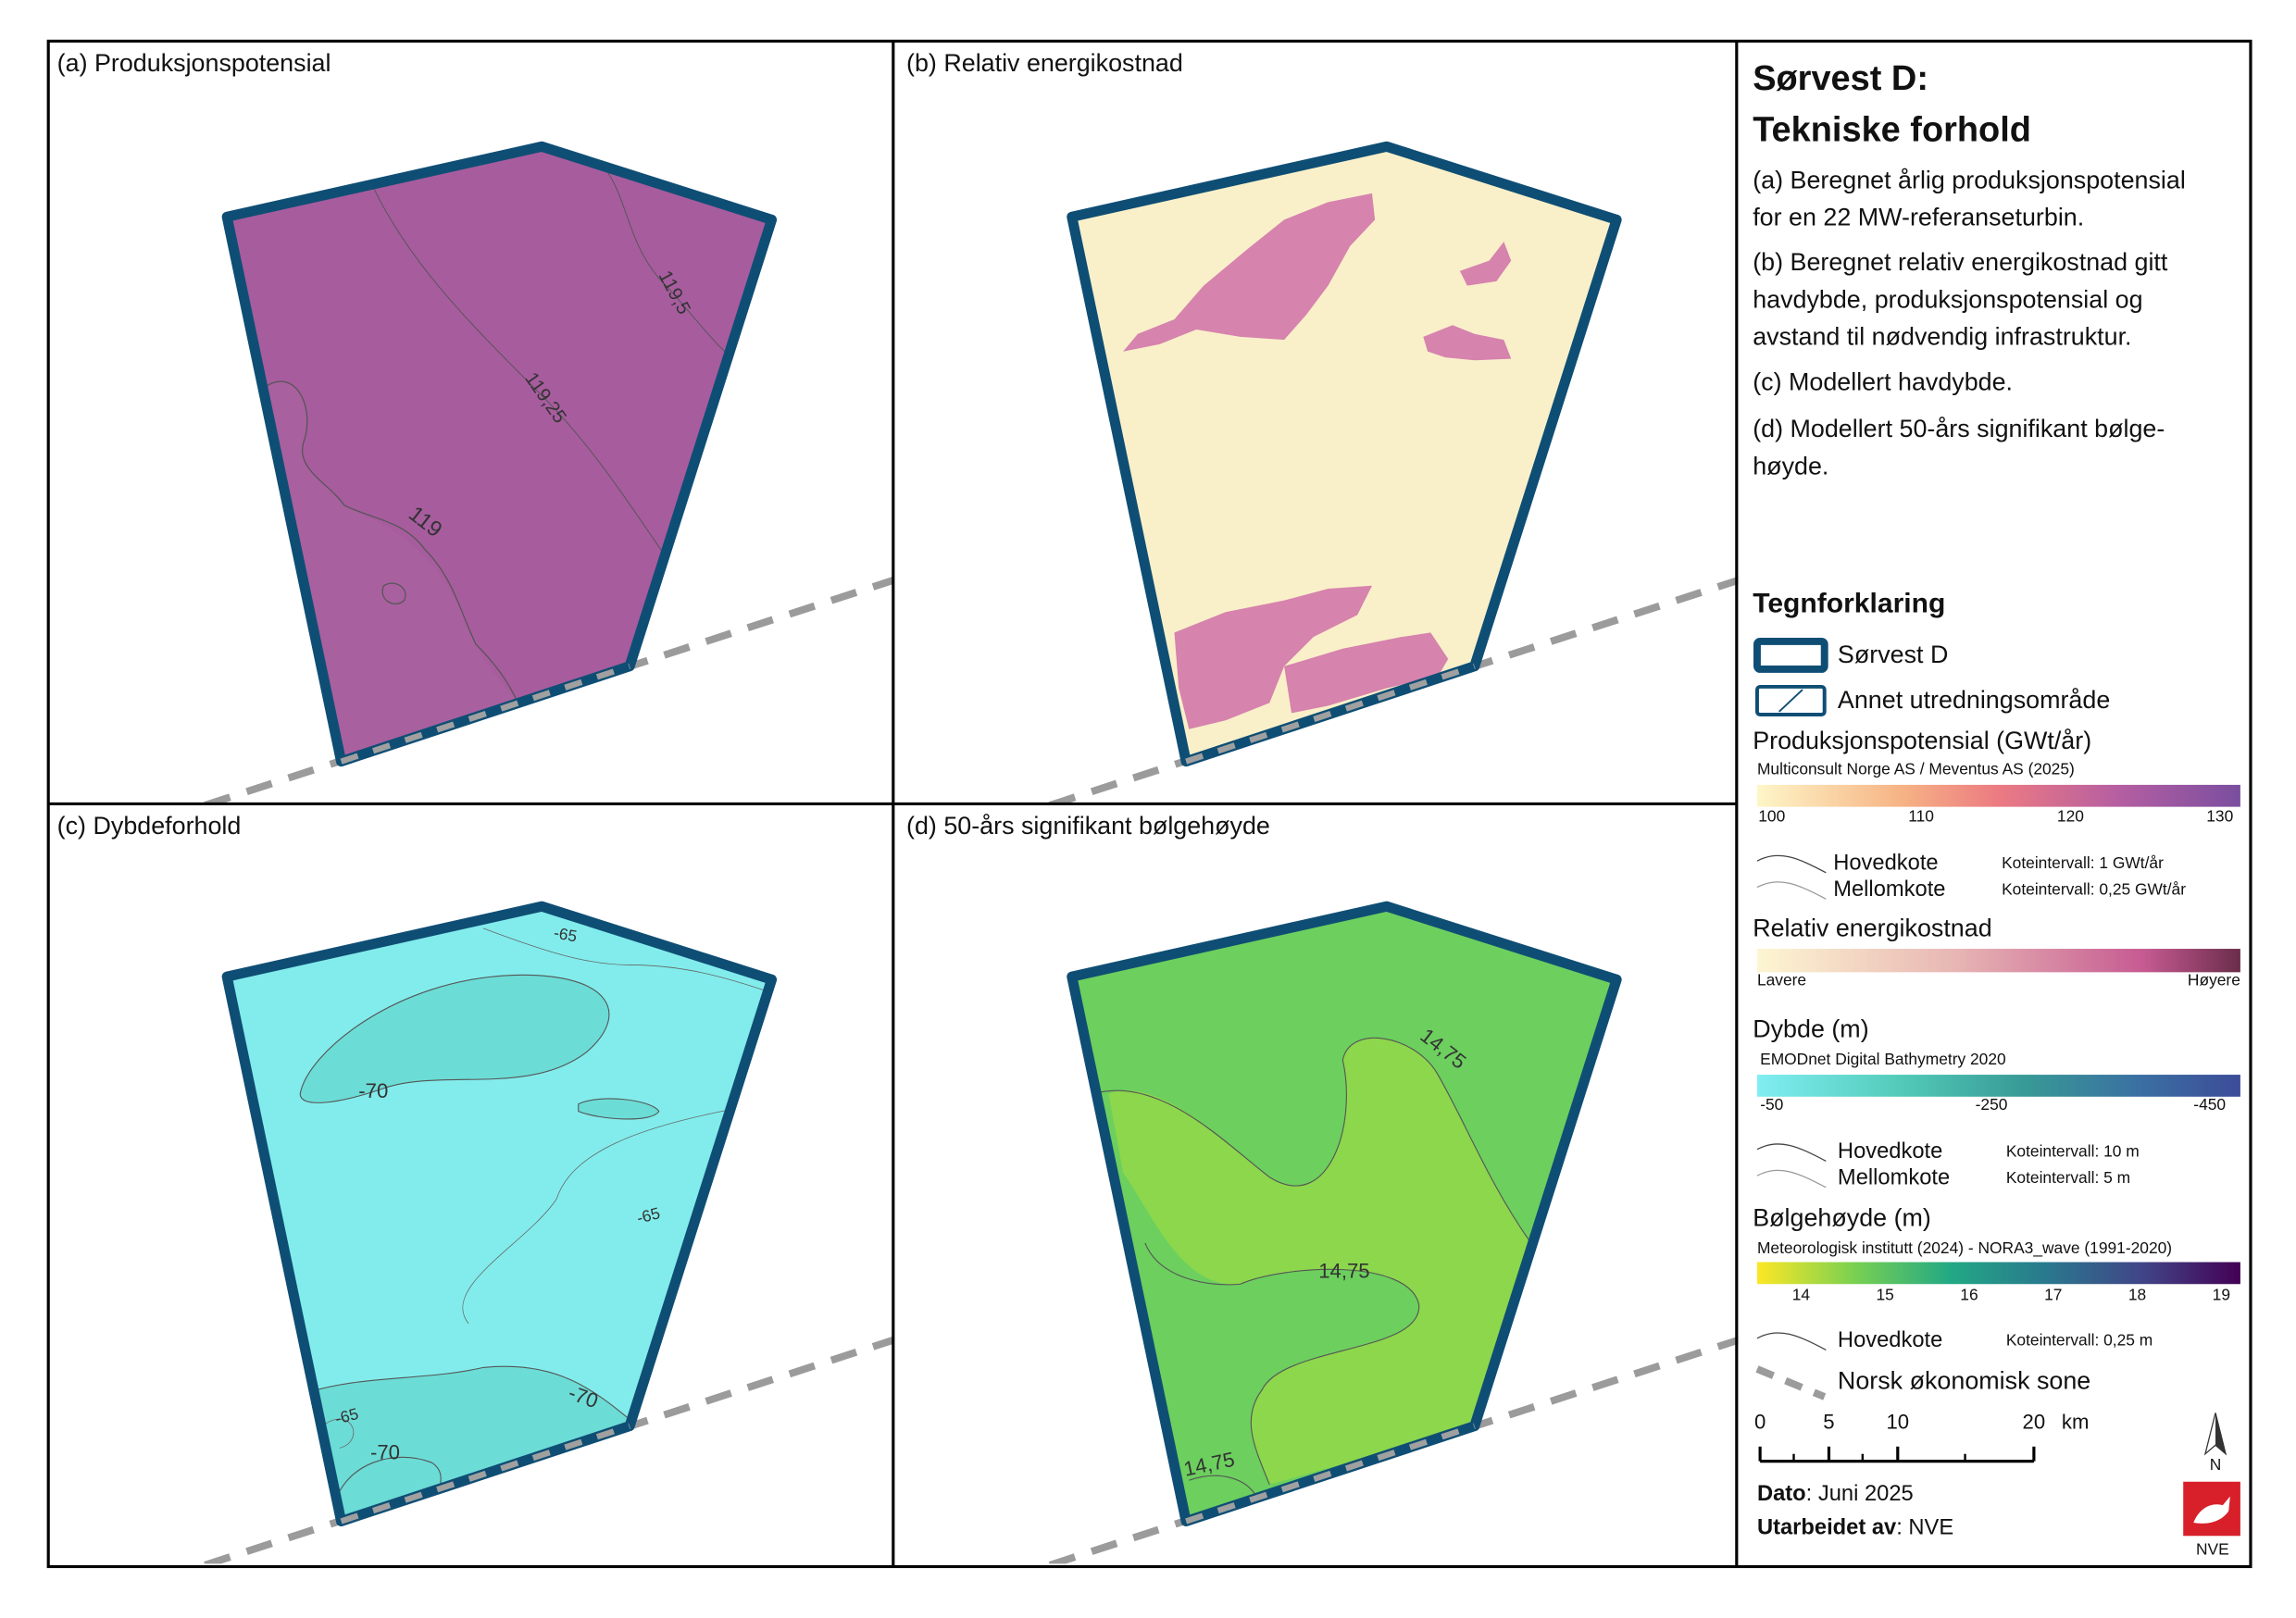 This screenshot has height=1618, width=2296. What do you see at coordinates (2070, 815) in the screenshot?
I see `ramp-tick-label: 120` at bounding box center [2070, 815].